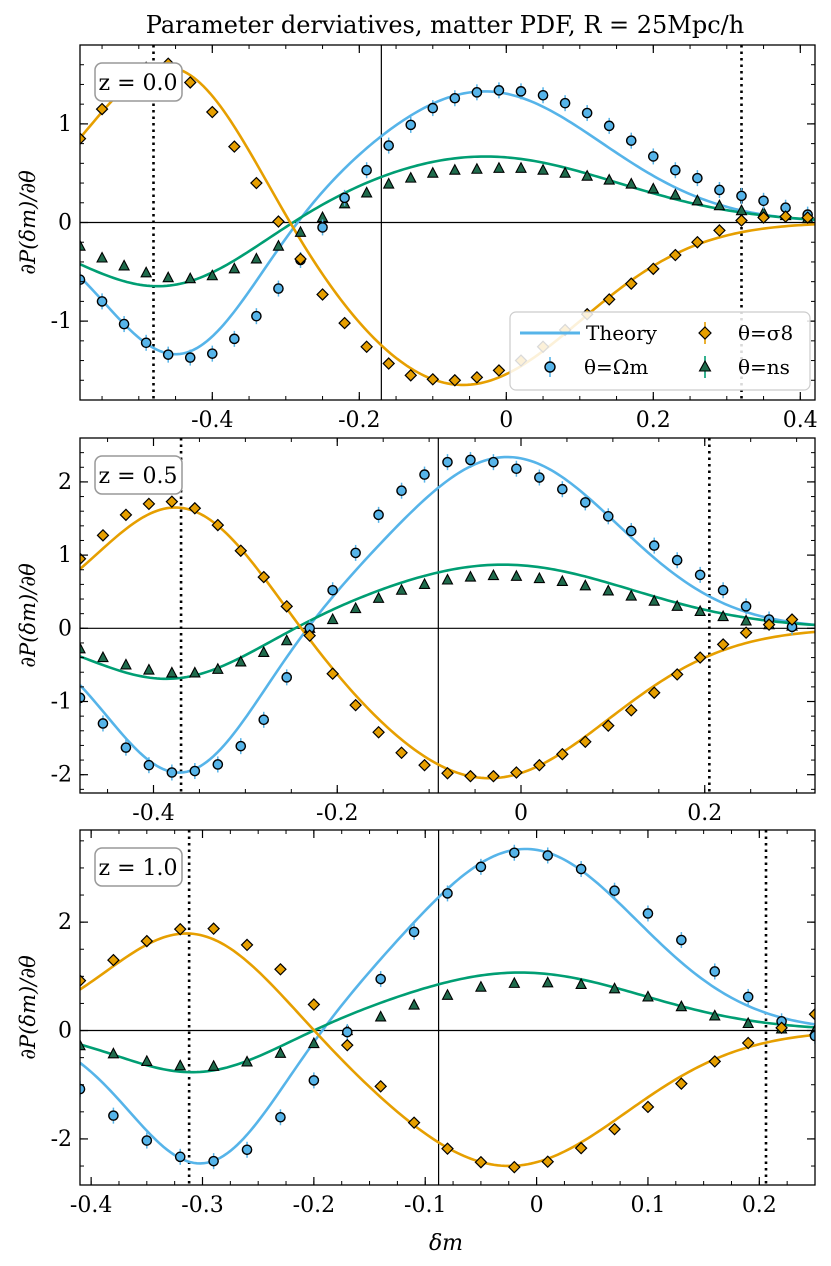 The height and width of the screenshot is (1266, 831). What do you see at coordinates (65, 482) in the screenshot?
I see `y-tick-label: 2` at bounding box center [65, 482].